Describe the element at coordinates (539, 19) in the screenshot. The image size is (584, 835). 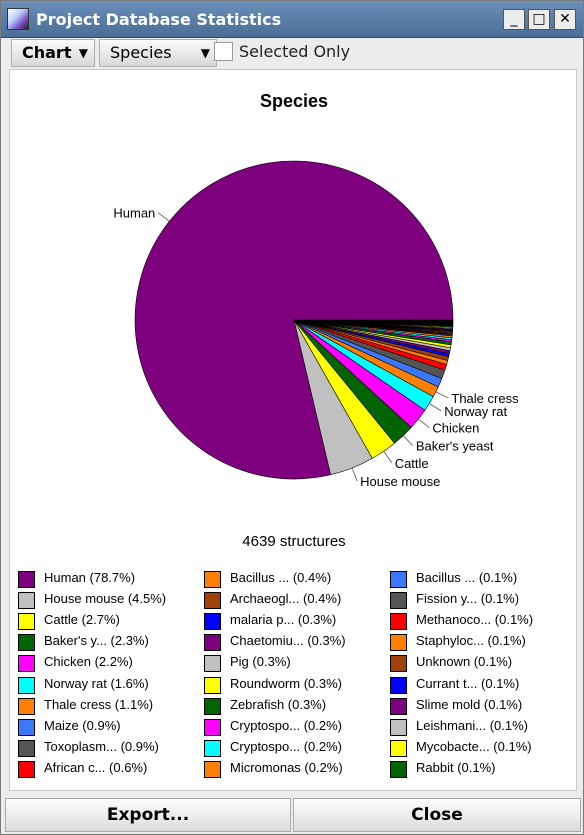
I see `maximize-button: □` at that location.